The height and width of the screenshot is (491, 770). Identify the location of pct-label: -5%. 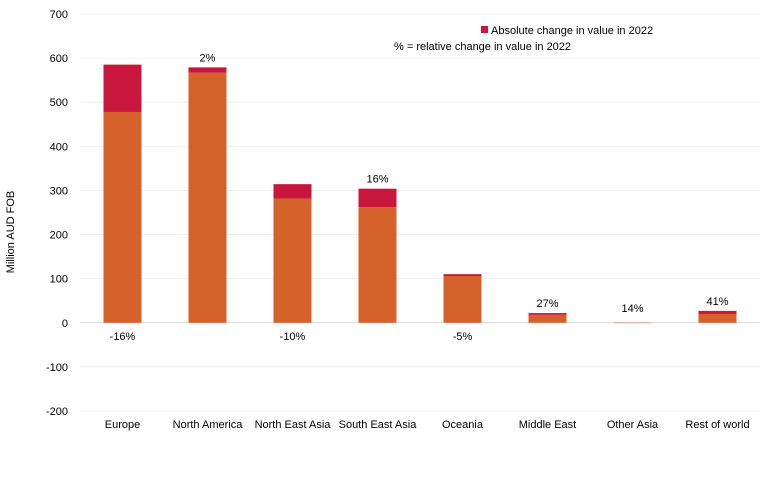
(463, 337).